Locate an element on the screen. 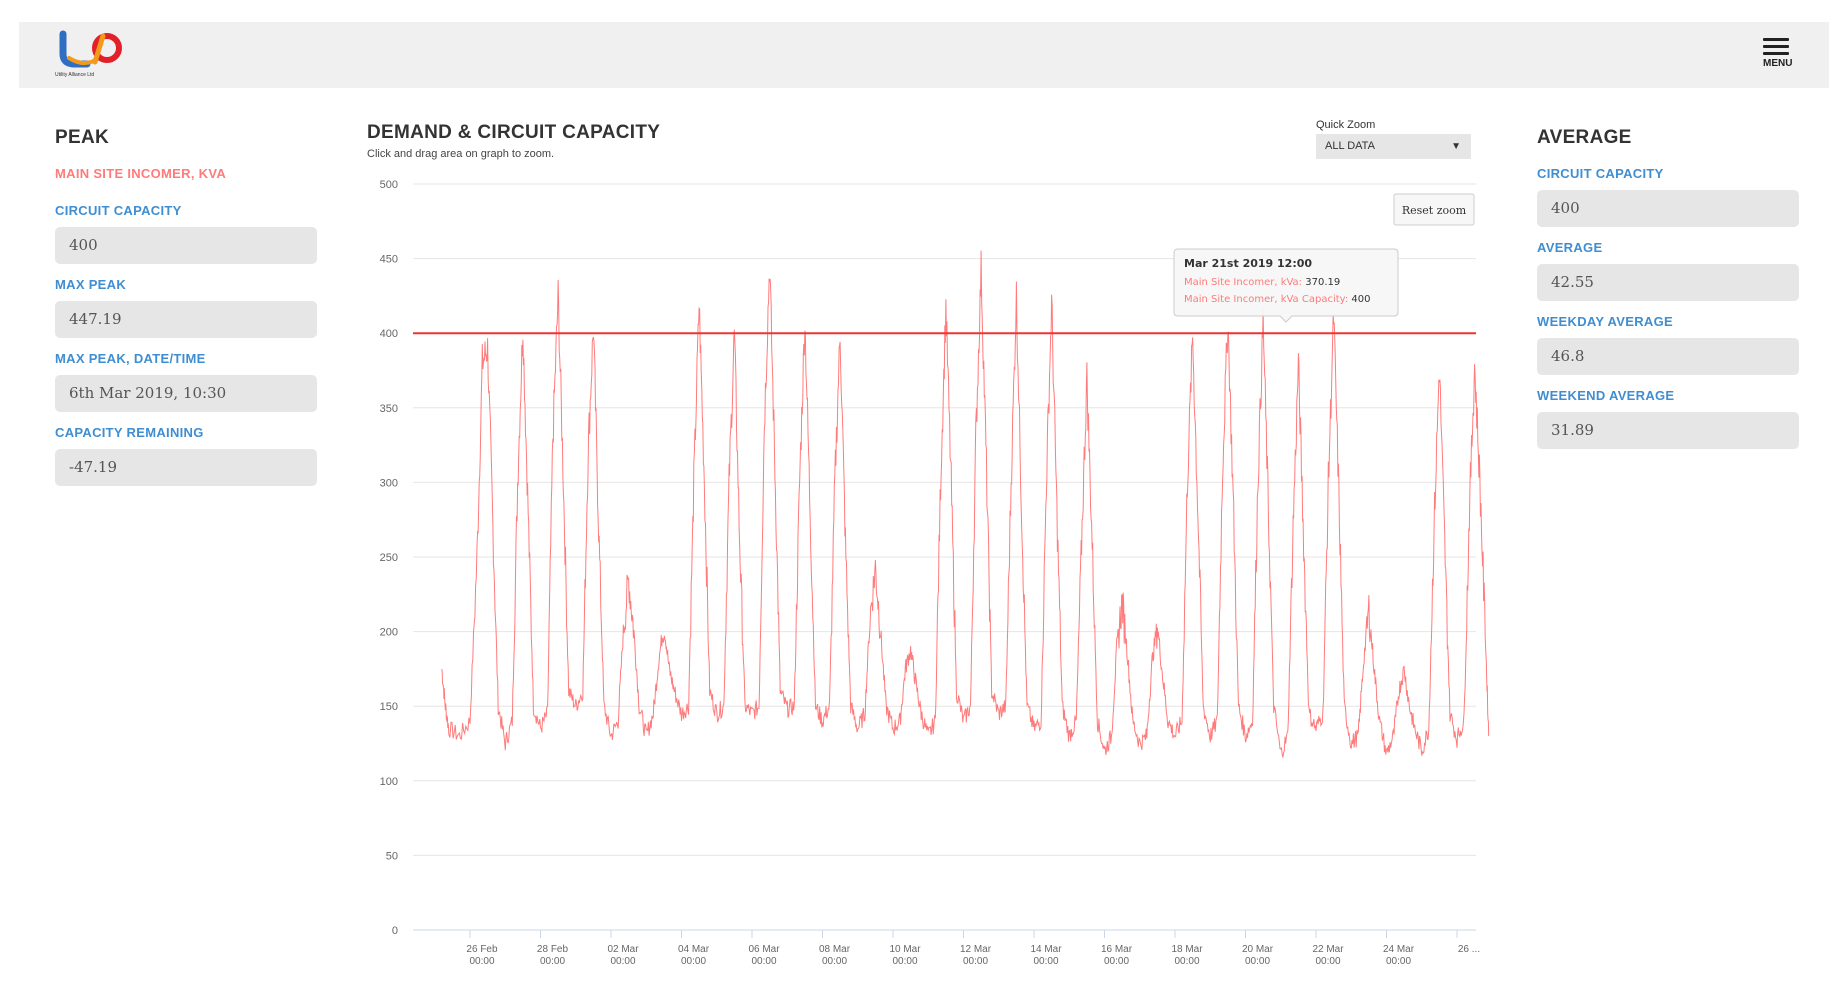 The image size is (1848, 992). y-tick-label: 450 is located at coordinates (389, 260).